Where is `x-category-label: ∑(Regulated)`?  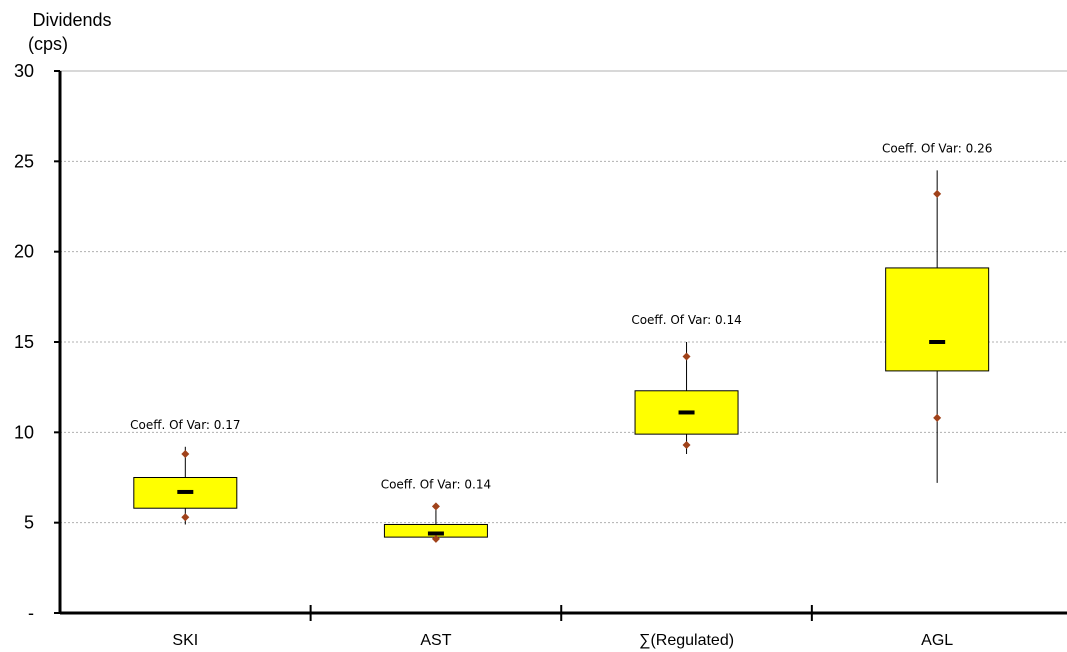
x-category-label: ∑(Regulated) is located at coordinates (686, 640).